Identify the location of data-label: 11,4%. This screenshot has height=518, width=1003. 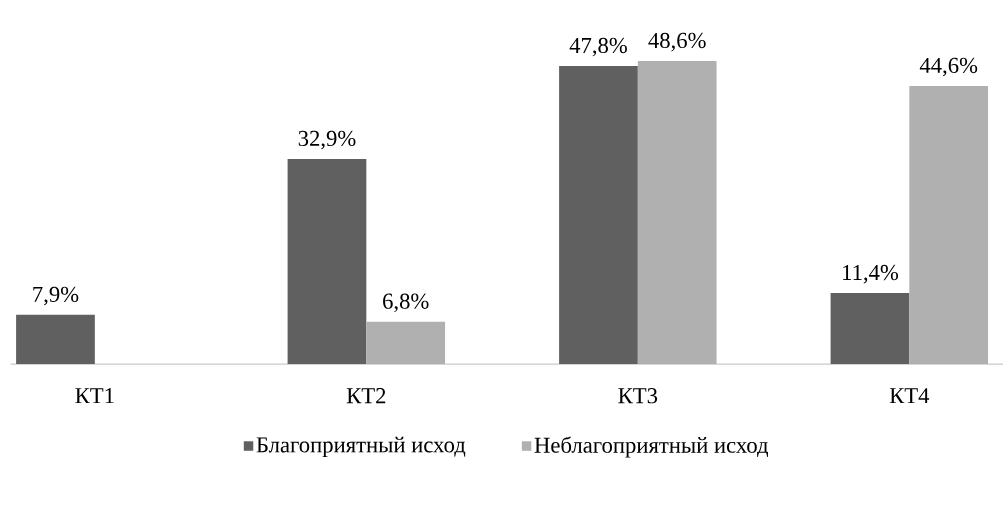
(871, 274).